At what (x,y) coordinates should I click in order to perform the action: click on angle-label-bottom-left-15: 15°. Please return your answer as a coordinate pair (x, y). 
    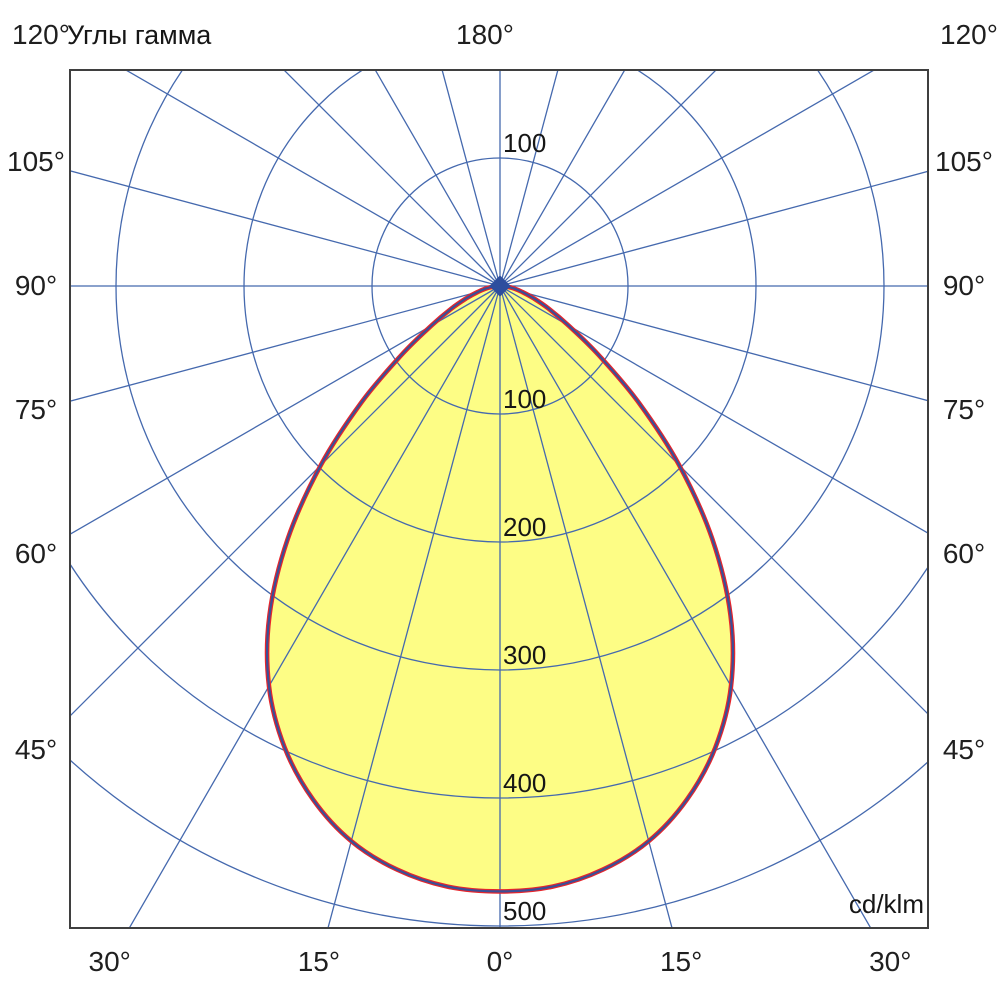
    Looking at the image, I should click on (319, 961).